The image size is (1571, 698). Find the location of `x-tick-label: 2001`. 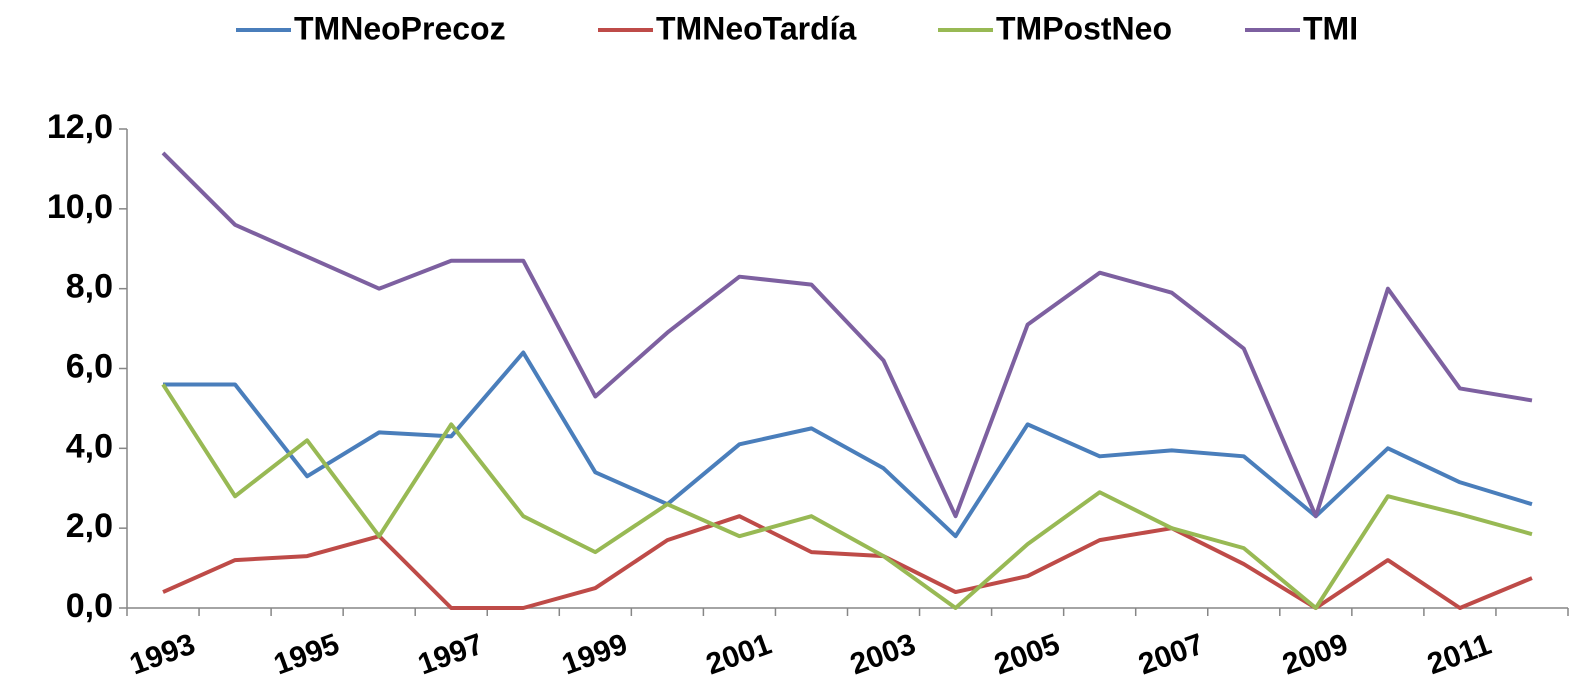

x-tick-label: 2001 is located at coordinates (739, 655).